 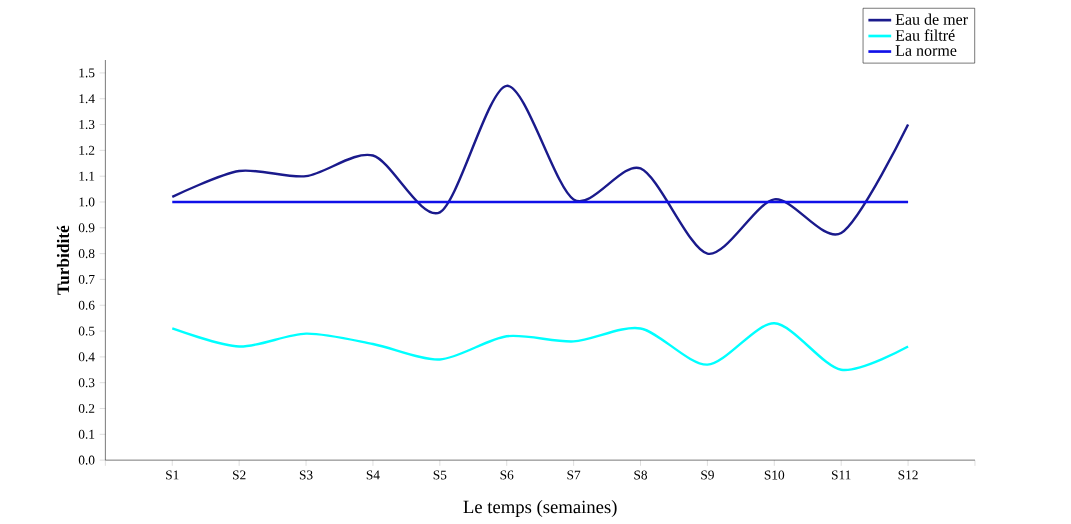 What do you see at coordinates (540, 347) in the screenshot?
I see `line-series` at bounding box center [540, 347].